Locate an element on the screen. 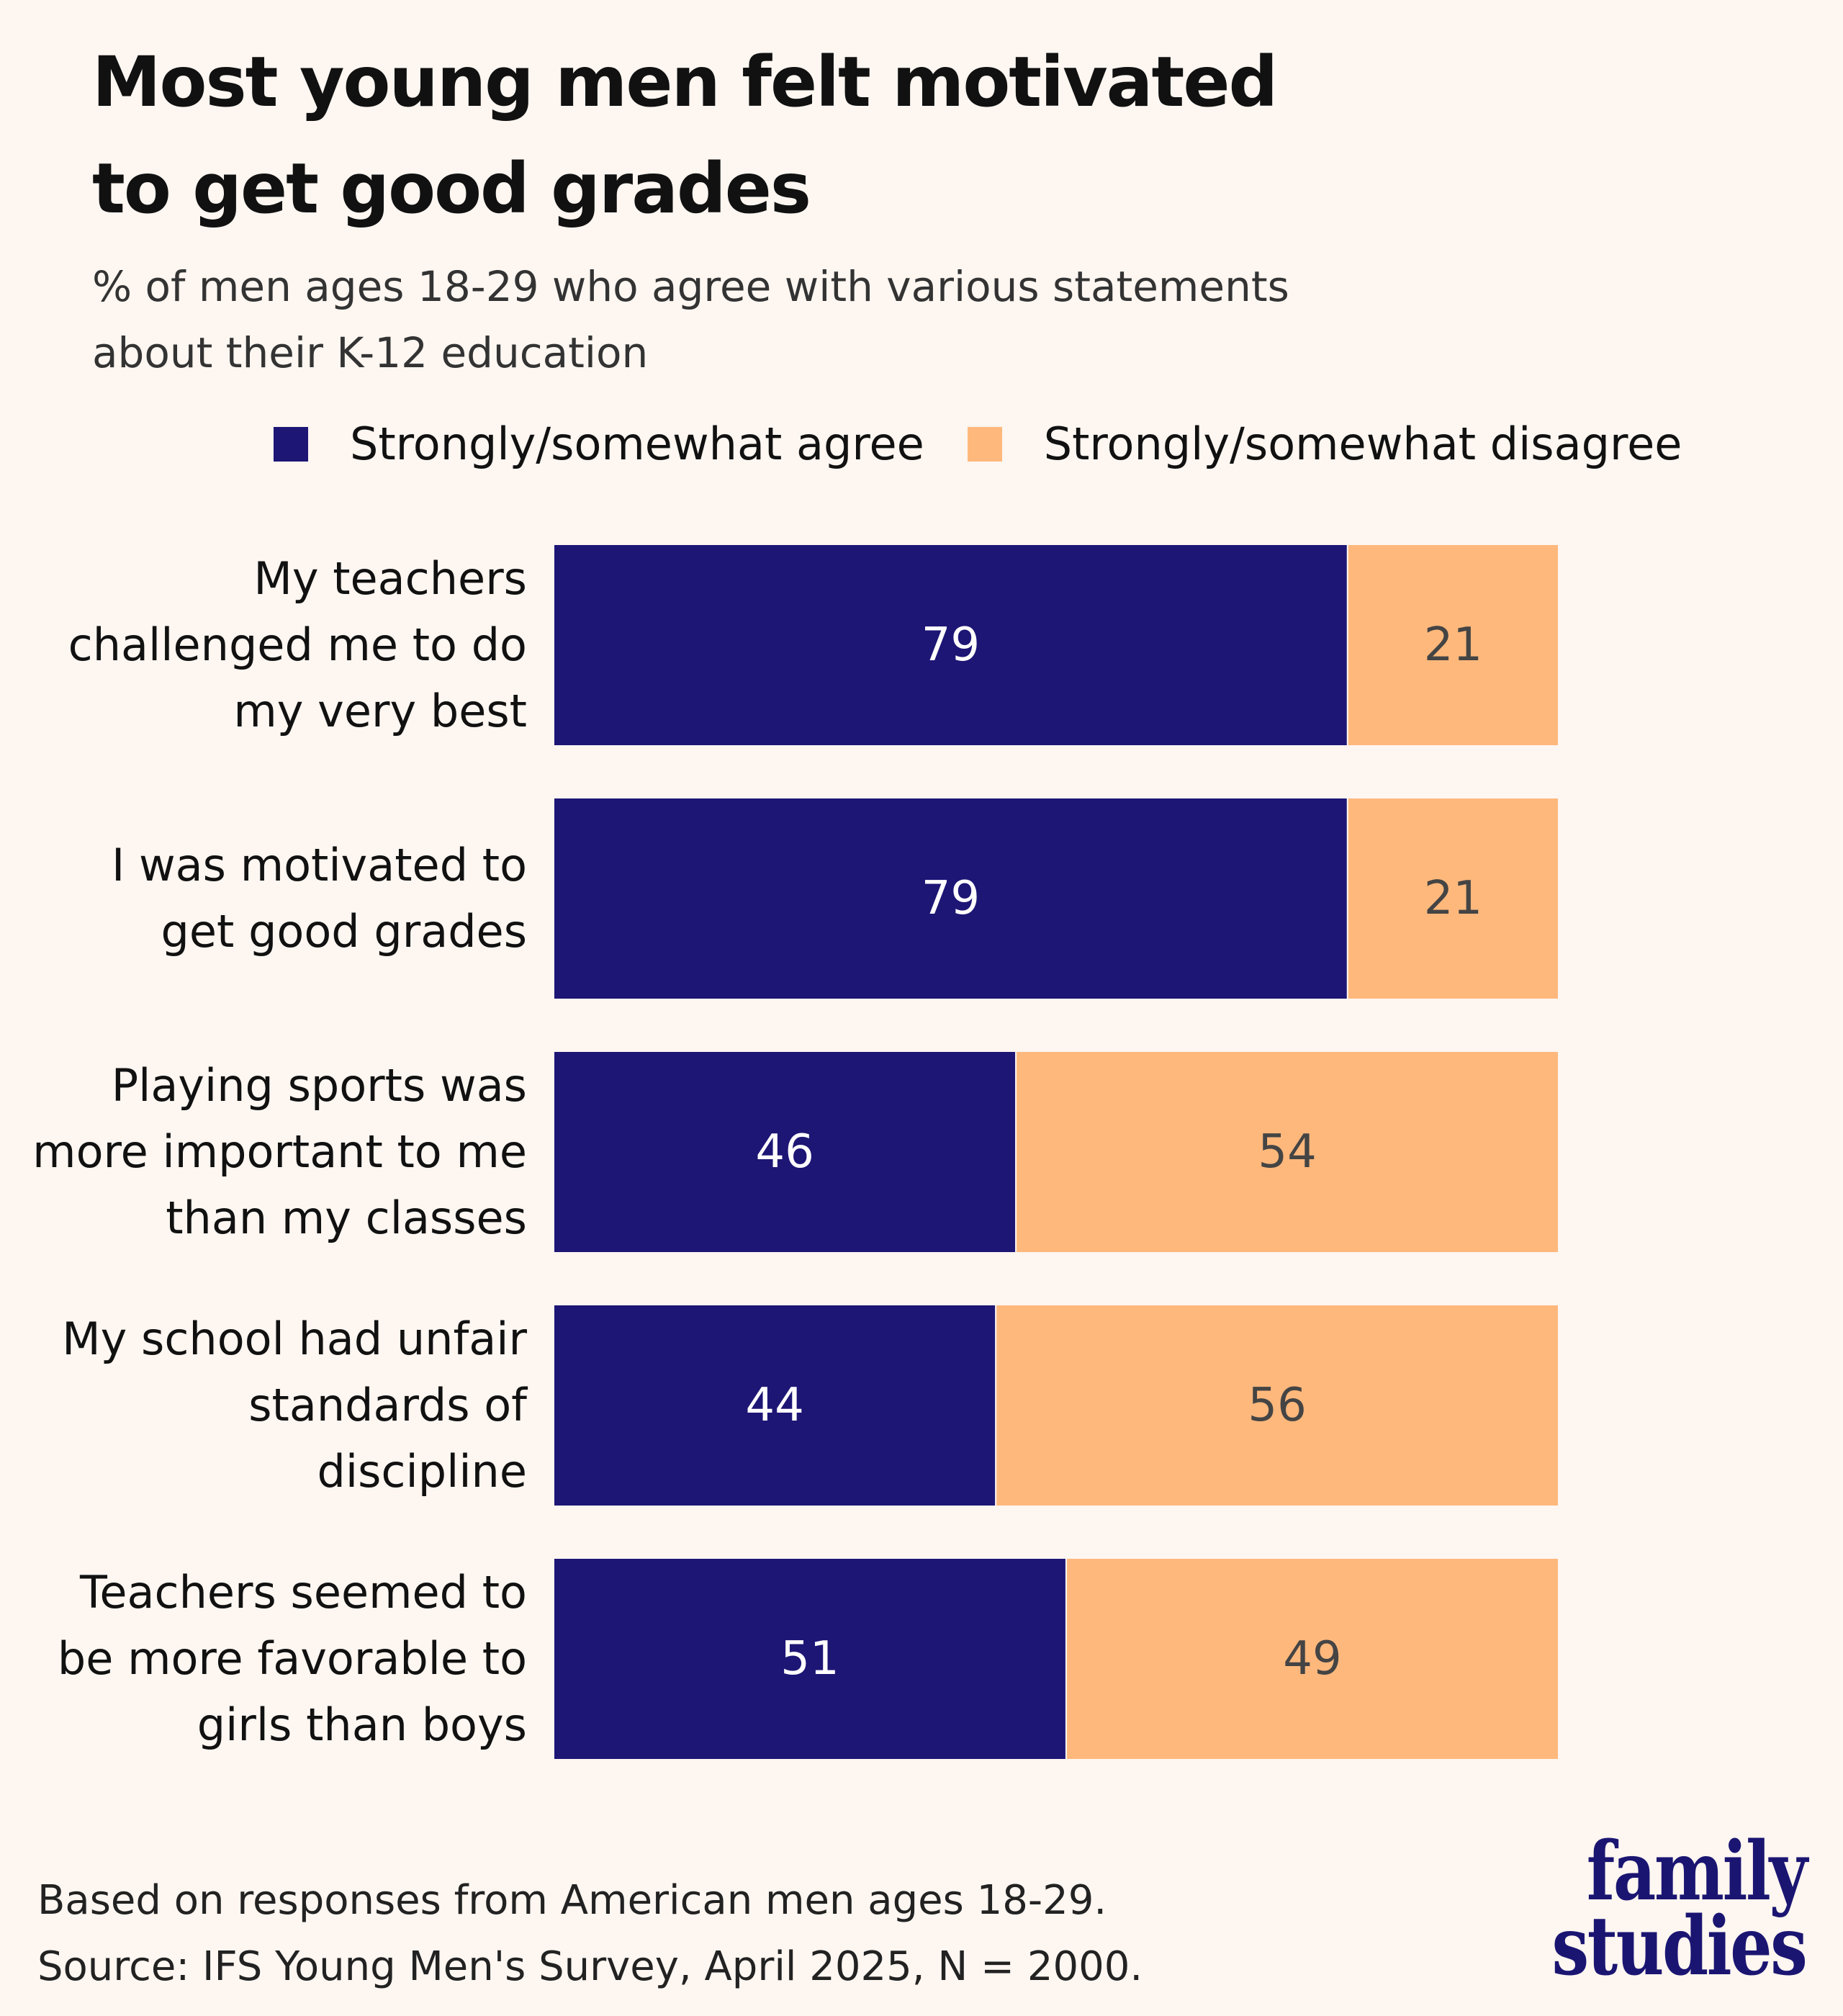 The height and width of the screenshot is (2016, 1843). data-label-agree: 51 is located at coordinates (809, 1659).